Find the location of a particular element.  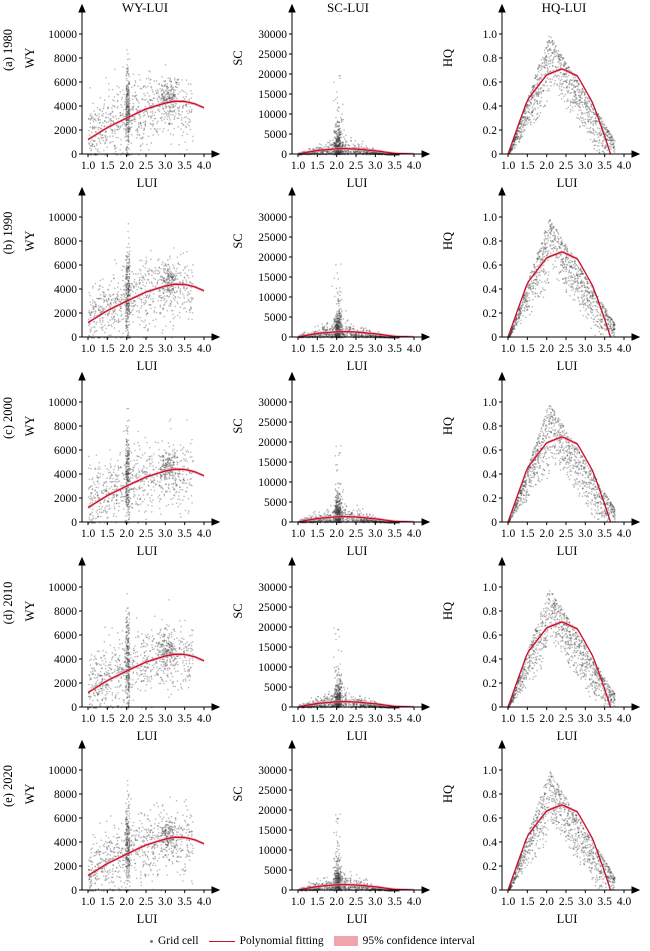

y-axis-arrow is located at coordinates (82, 8).